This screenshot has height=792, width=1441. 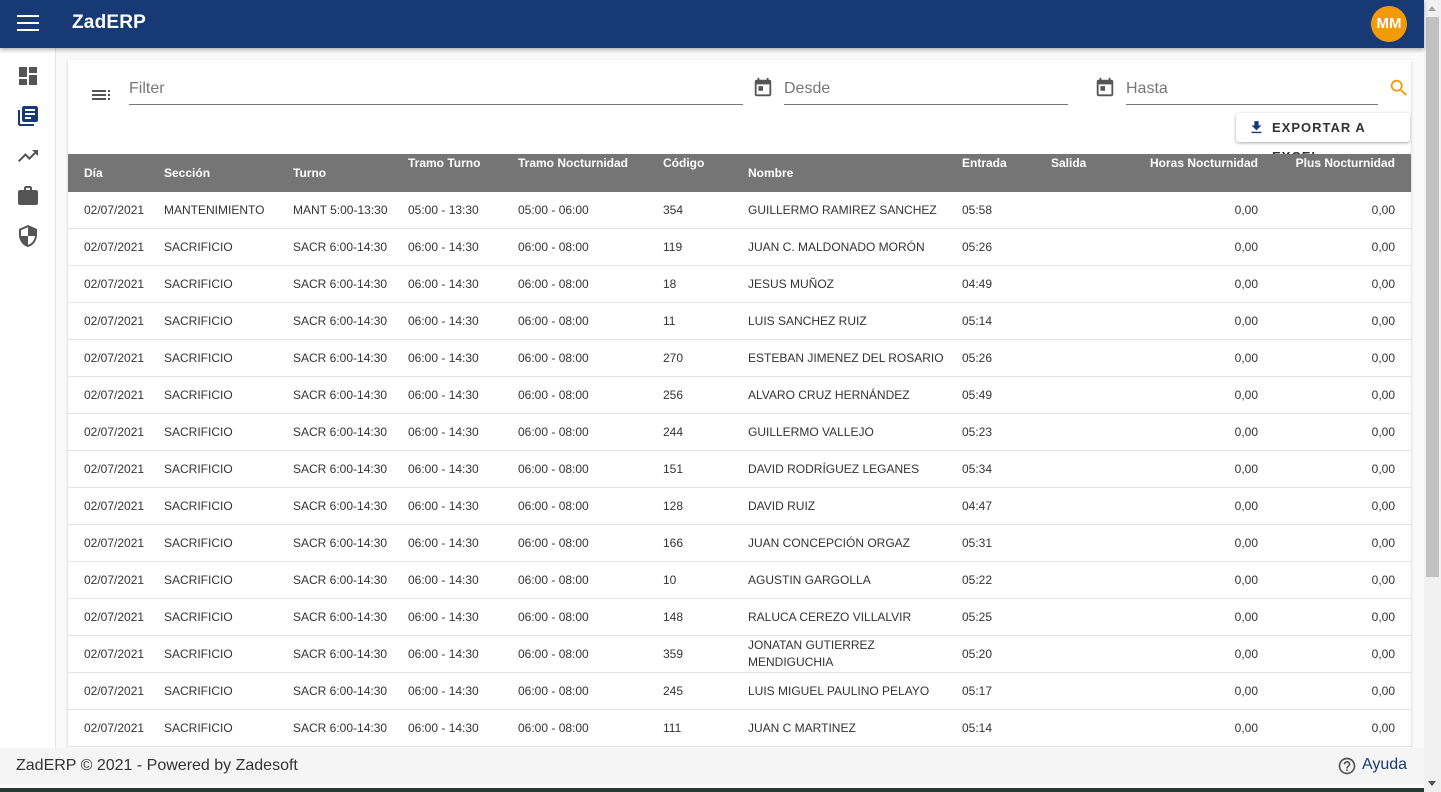 What do you see at coordinates (463, 173) in the screenshot?
I see `column-header-tramo-turno: Tramo Turno` at bounding box center [463, 173].